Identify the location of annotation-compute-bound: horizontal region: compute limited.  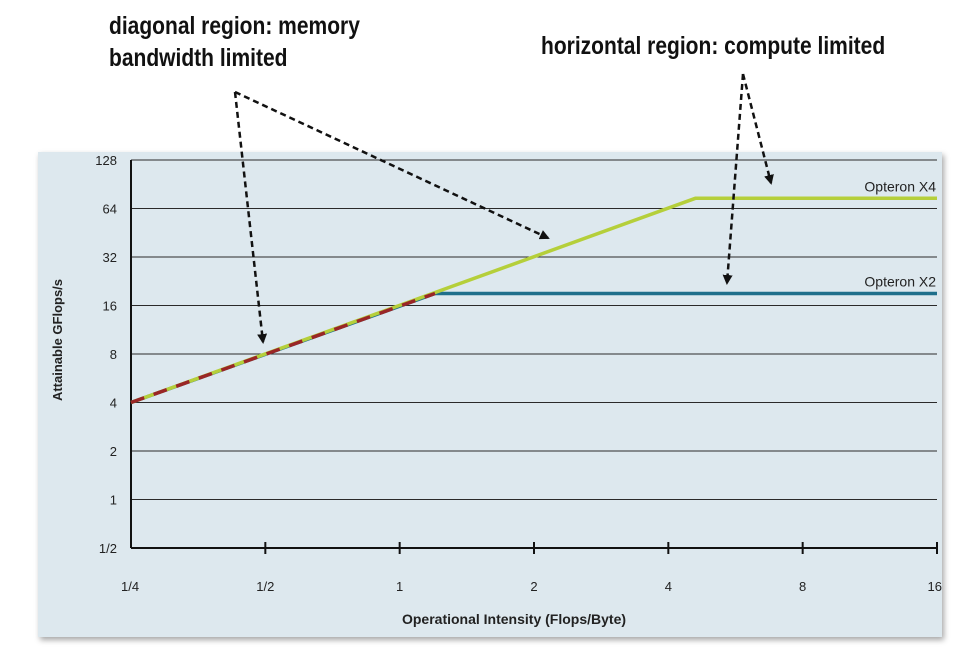
(713, 46).